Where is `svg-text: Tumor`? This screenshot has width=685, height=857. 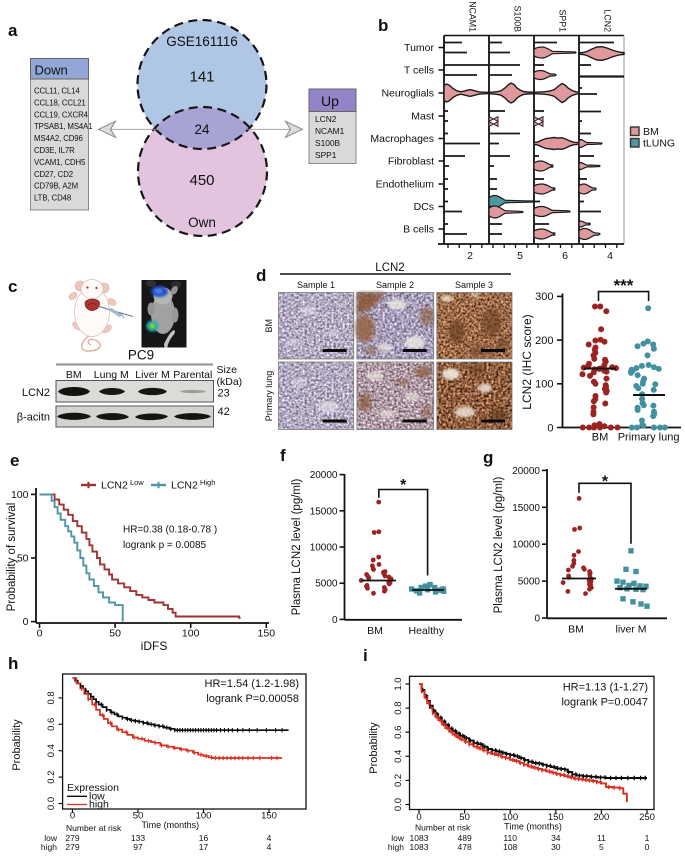 svg-text: Tumor is located at coordinates (419, 48).